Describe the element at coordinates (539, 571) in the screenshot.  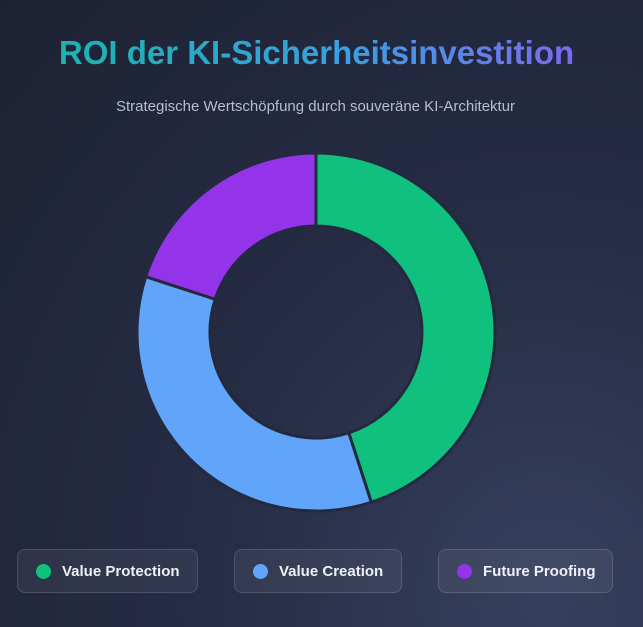
I see `legend-label: Future Proofing` at that location.